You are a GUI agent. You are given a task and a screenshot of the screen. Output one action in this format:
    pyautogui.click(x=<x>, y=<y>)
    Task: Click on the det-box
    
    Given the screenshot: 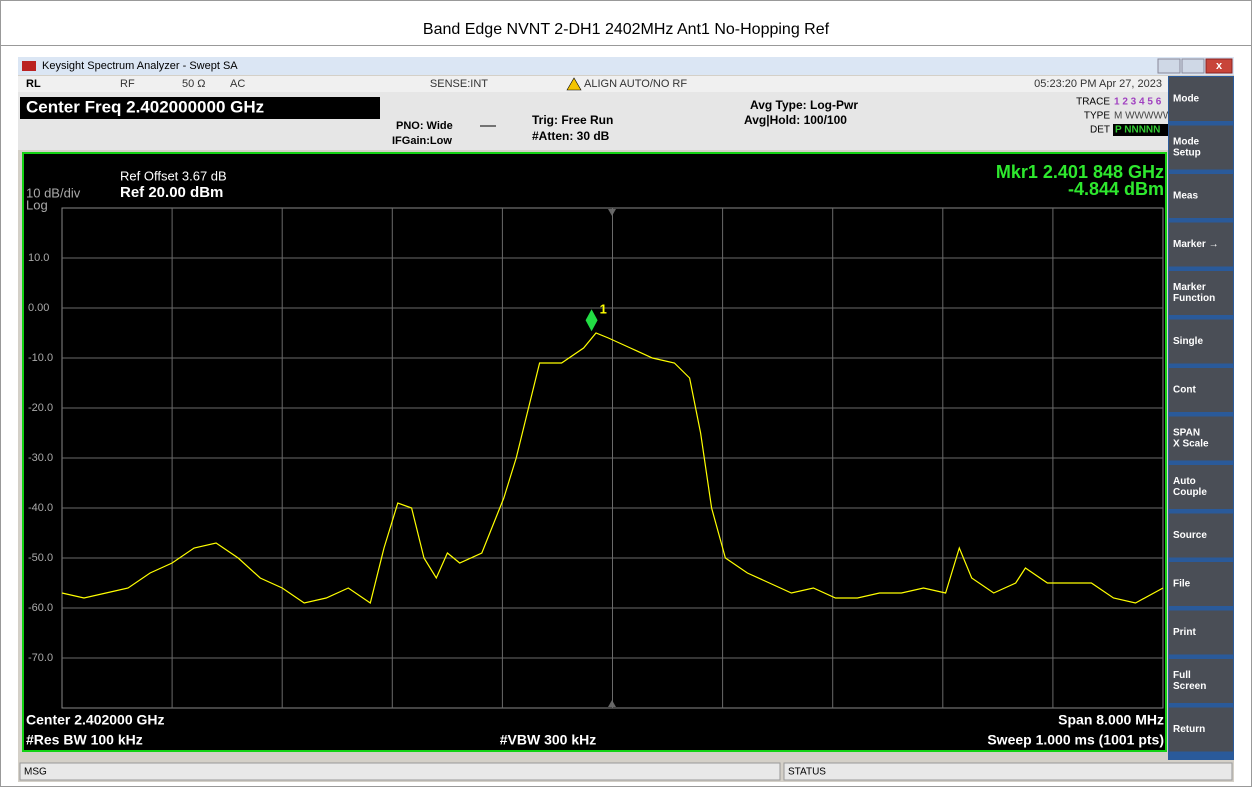 What is the action you would take?
    pyautogui.click(x=1140, y=130)
    